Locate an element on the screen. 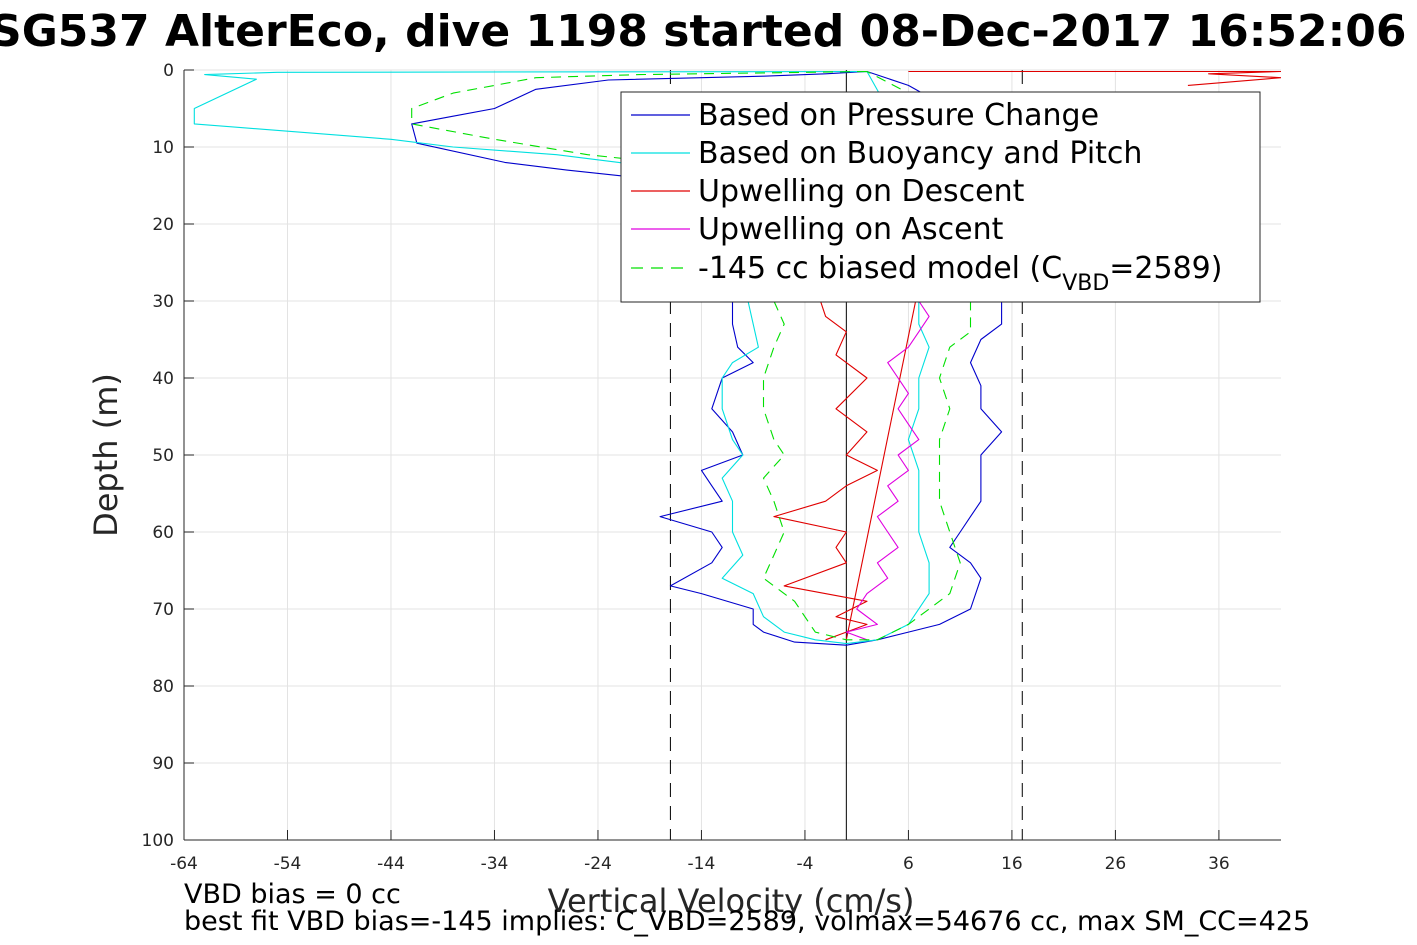 Image resolution: width=1417 pixels, height=945 pixels. y-tick-label: 0 is located at coordinates (168, 71).